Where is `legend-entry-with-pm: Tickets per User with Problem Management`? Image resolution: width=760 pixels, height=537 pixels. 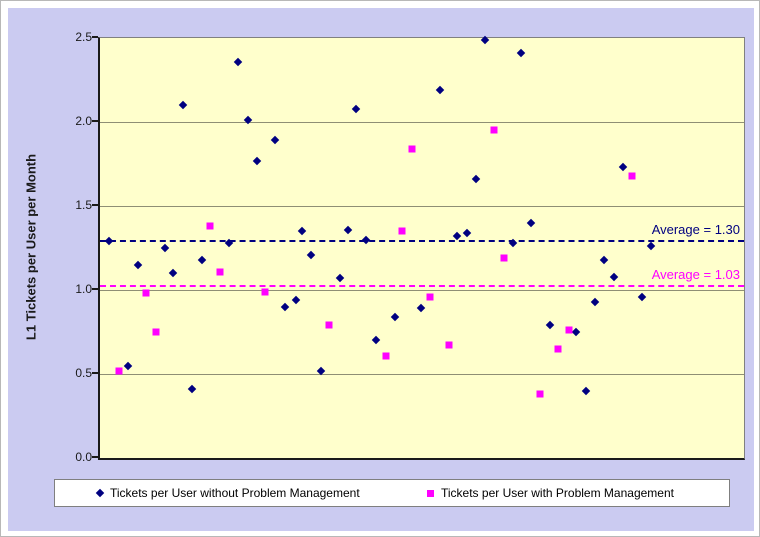
legend-entry-with-pm: Tickets per User with Problem Management is located at coordinates (550, 493).